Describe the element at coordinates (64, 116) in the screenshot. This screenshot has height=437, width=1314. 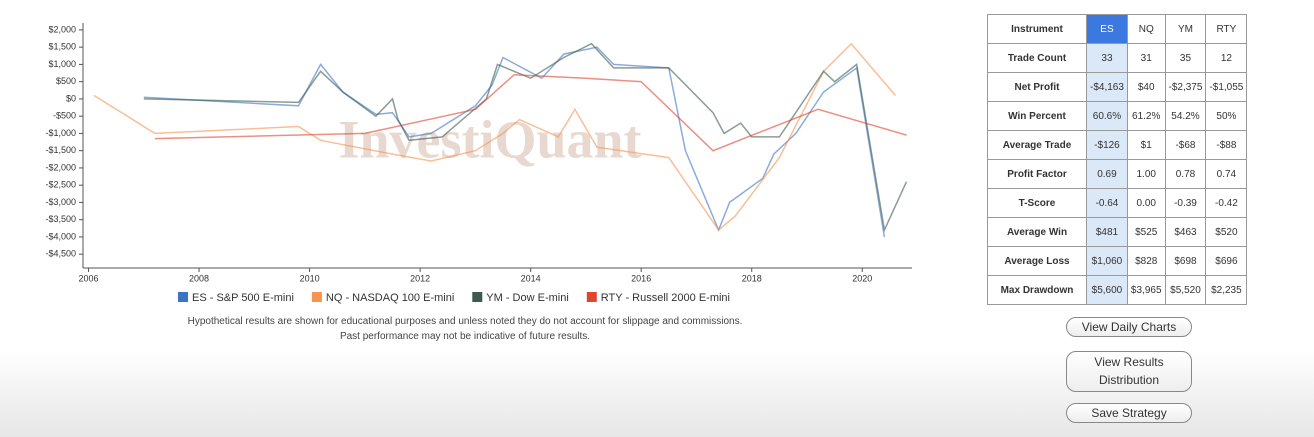
I see `y-tick-label: -$500` at that location.